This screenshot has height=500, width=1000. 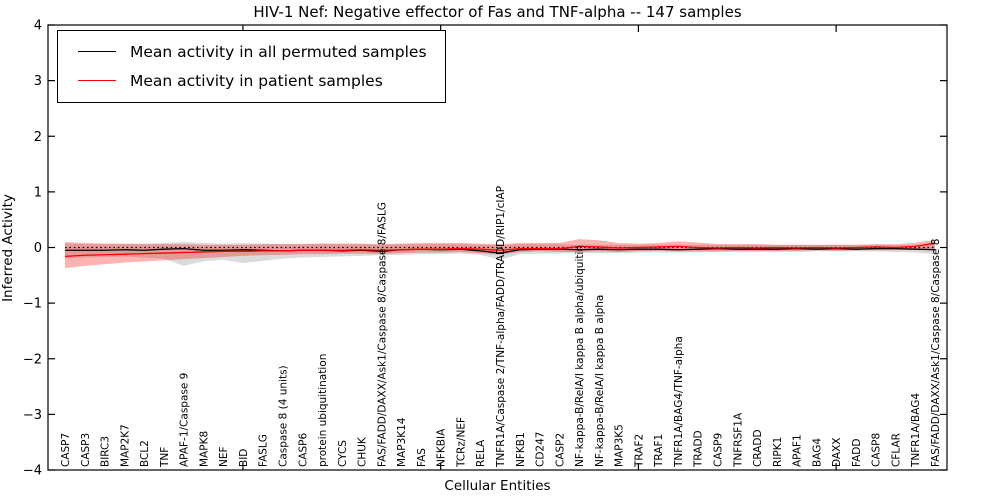 What do you see at coordinates (38, 192) in the screenshot?
I see `y-tick-label: 1` at bounding box center [38, 192].